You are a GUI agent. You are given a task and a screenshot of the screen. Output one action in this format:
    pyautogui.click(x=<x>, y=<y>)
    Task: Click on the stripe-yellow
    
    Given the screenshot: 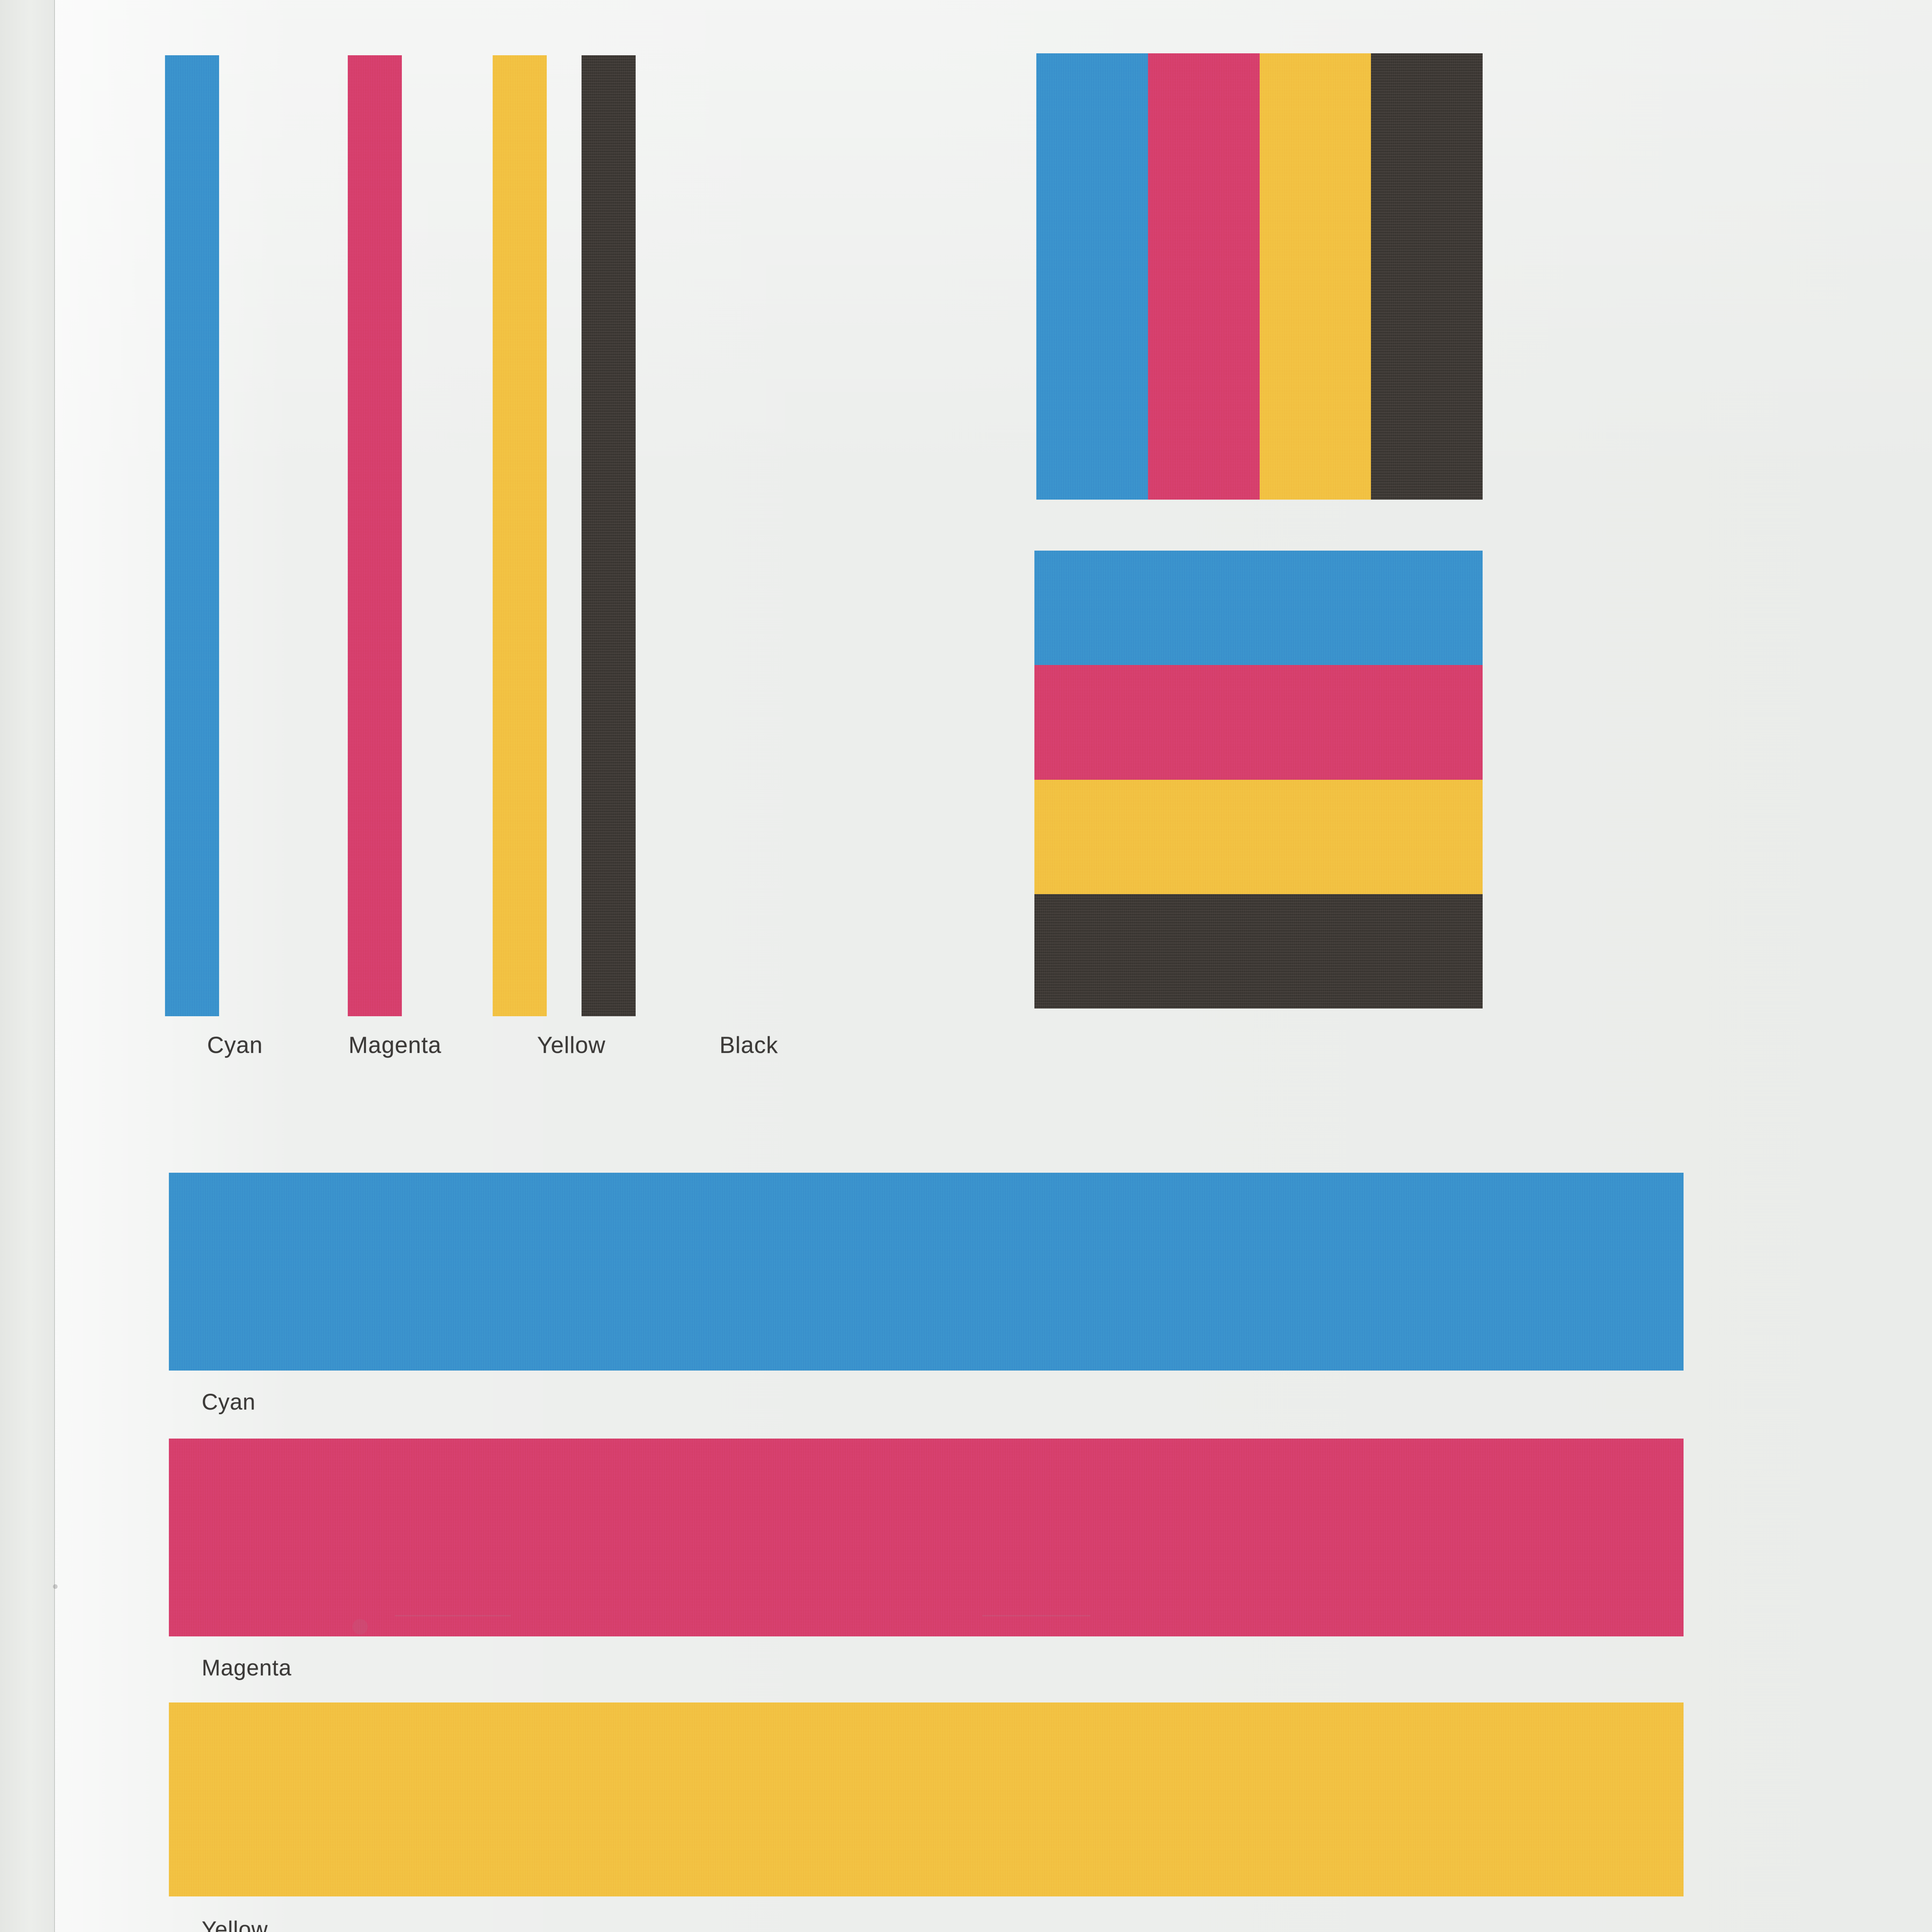 What is the action you would take?
    pyautogui.click(x=1315, y=276)
    